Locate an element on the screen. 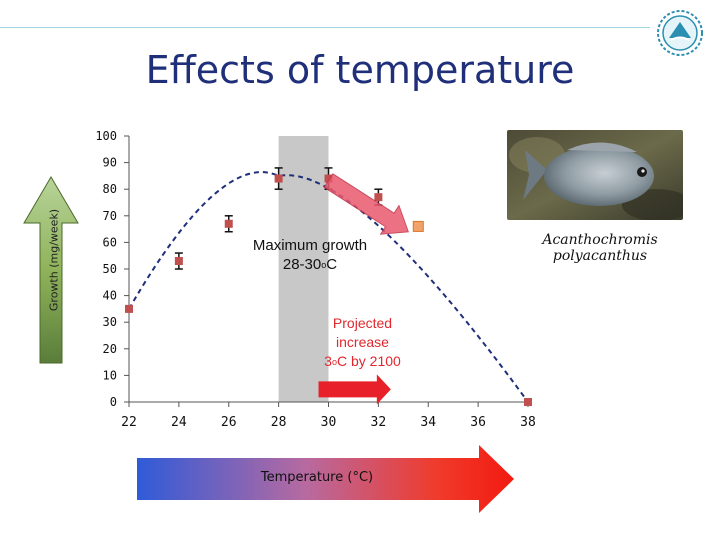 This screenshot has height=540, width=720. y-tick-label: 20 is located at coordinates (110, 349).